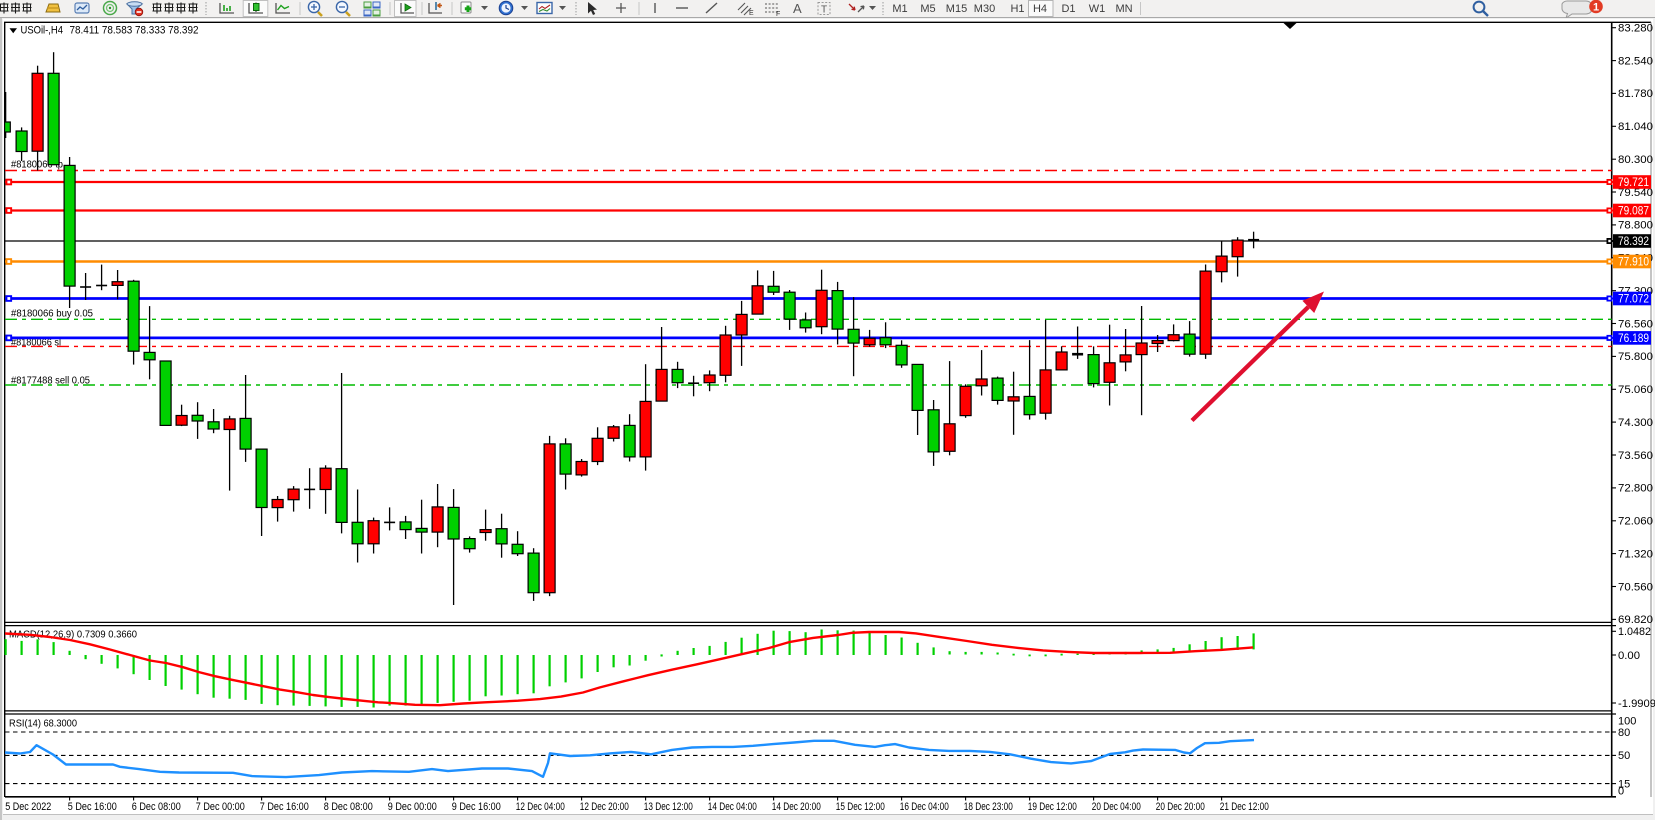 The width and height of the screenshot is (1655, 820). What do you see at coordinates (751, 13) in the screenshot?
I see `svg-text: E` at bounding box center [751, 13].